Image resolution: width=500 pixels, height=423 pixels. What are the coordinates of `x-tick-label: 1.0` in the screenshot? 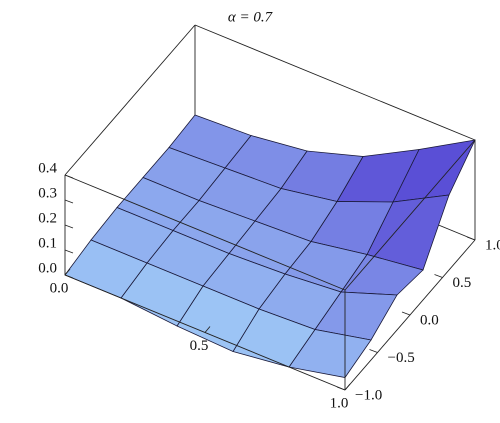 It's located at (339, 403).